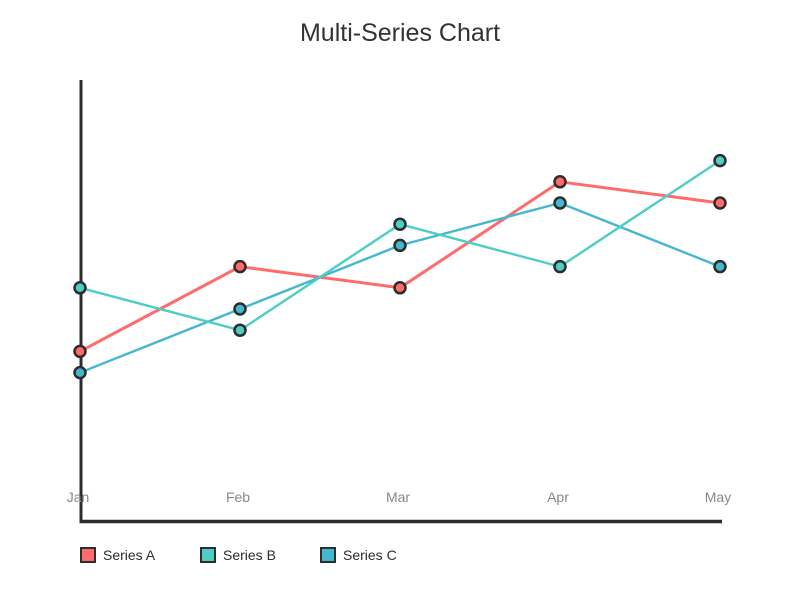 This screenshot has width=800, height=600. What do you see at coordinates (400, 245) in the screenshot?
I see `data-point-series-c-mar` at bounding box center [400, 245].